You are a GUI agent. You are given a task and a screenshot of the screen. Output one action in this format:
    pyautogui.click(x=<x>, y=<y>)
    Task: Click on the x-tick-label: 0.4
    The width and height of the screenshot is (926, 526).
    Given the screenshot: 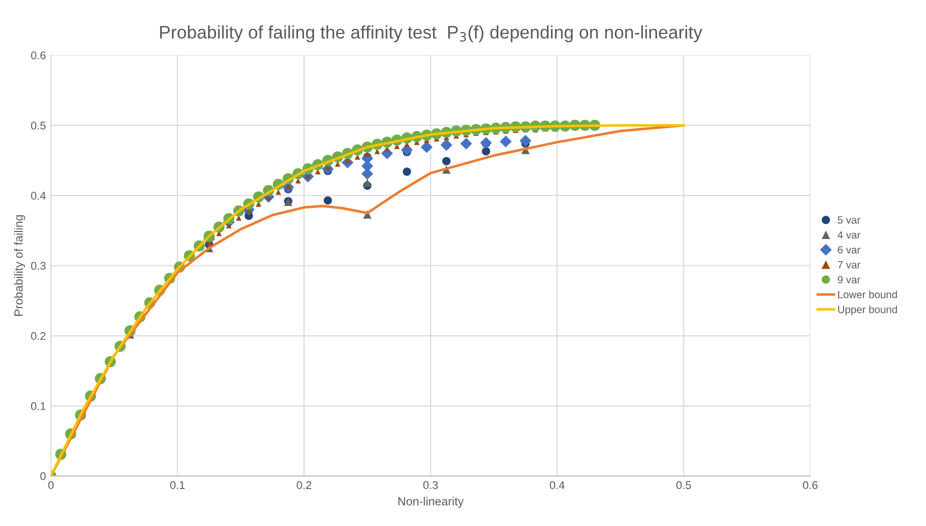 What is the action you would take?
    pyautogui.click(x=557, y=485)
    